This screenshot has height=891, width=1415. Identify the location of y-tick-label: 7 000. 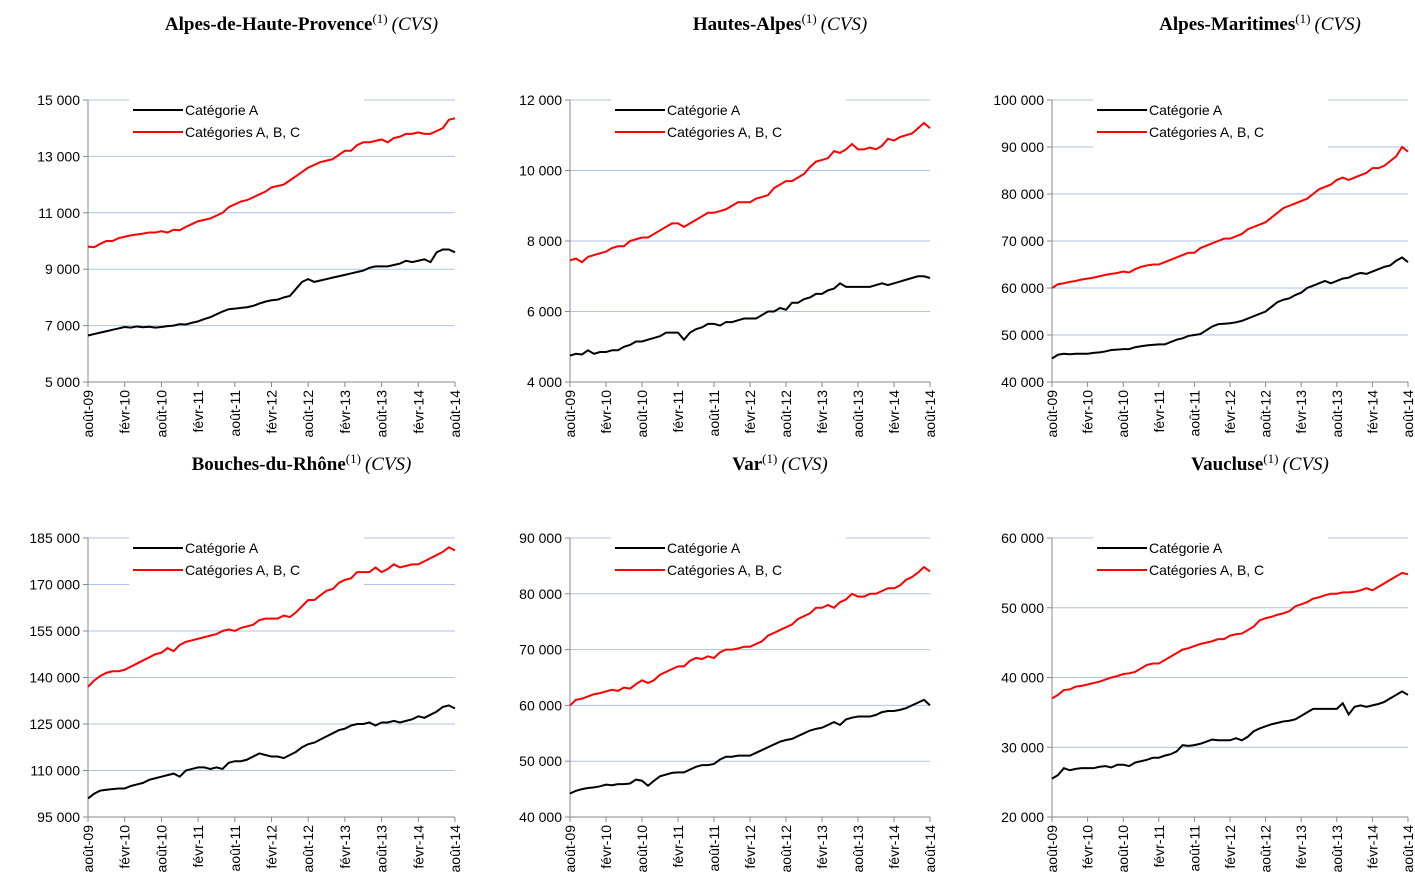
(62, 326).